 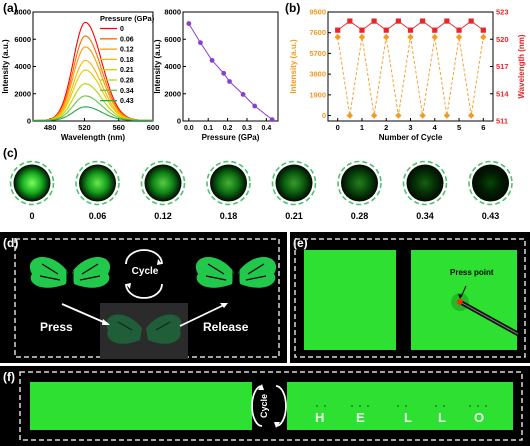 I want to click on cycle-label-d: Cycle, so click(x=145, y=271).